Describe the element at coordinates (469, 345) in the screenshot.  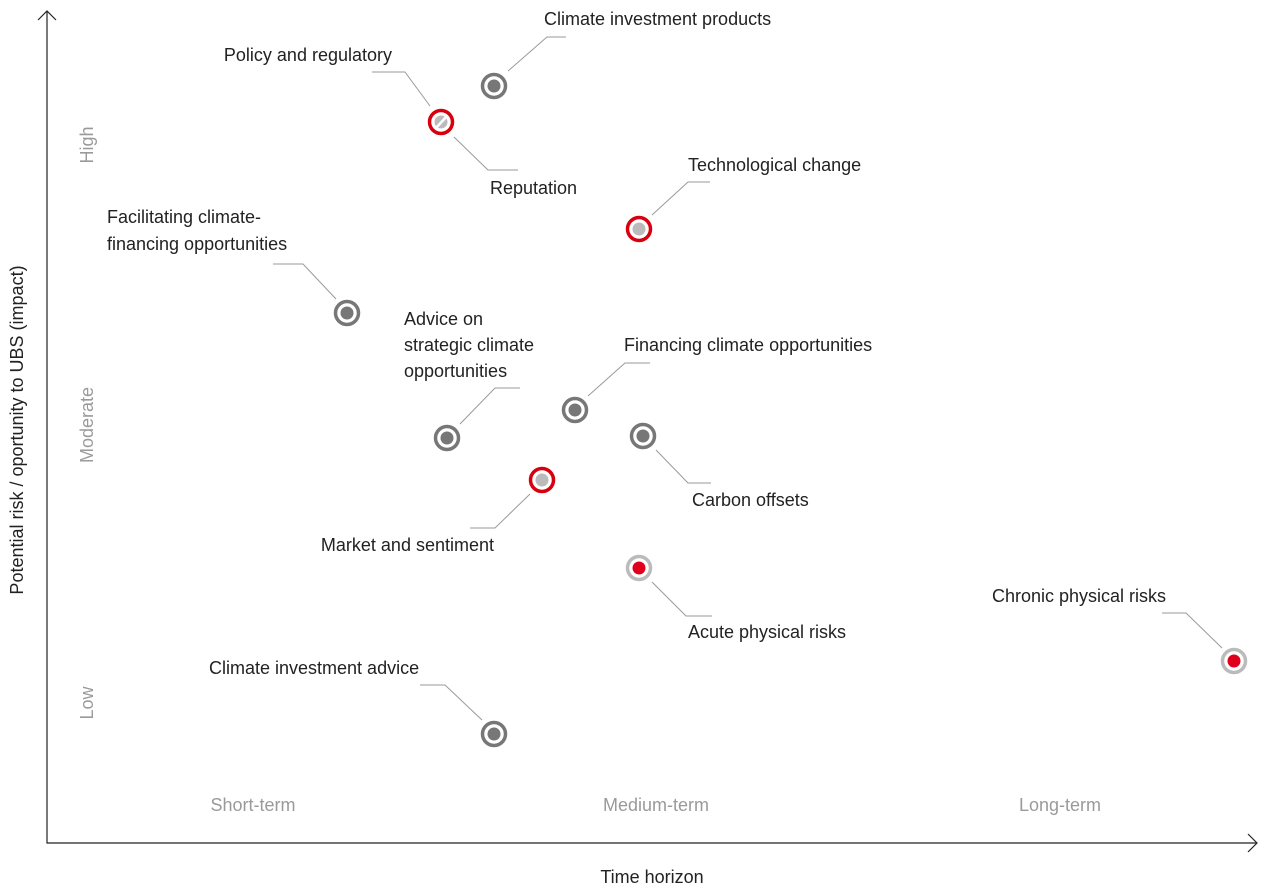
I see `node-label: strategic climate` at that location.